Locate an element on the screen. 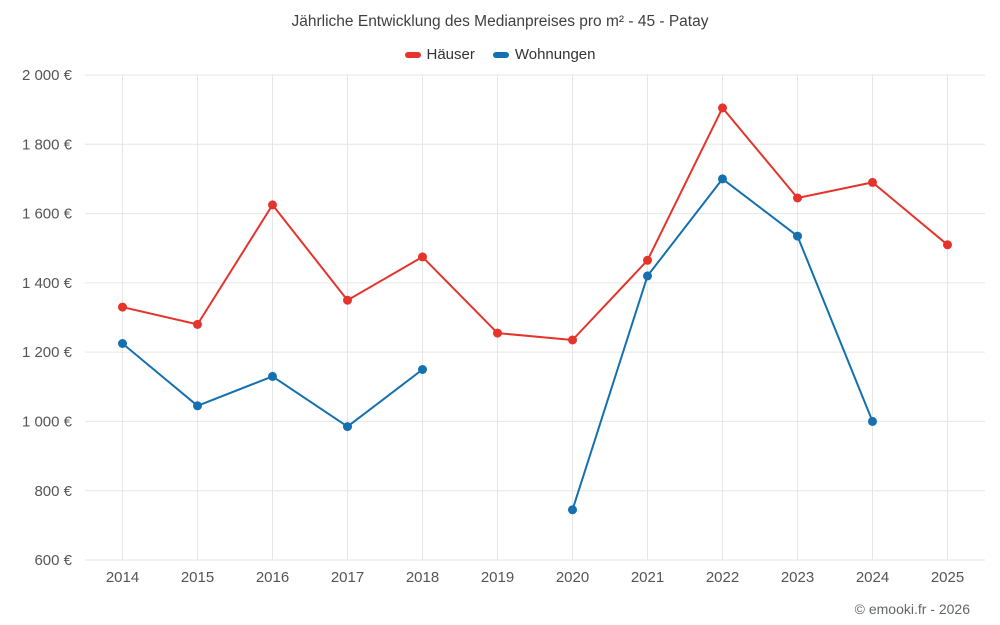 The image size is (1000, 625). x-tick-label: 2021 is located at coordinates (647, 577).